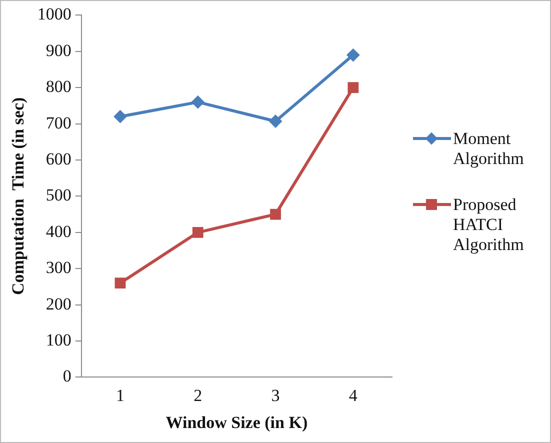  I want to click on y-axis-title: Computation Time (in sec), so click(18, 196).